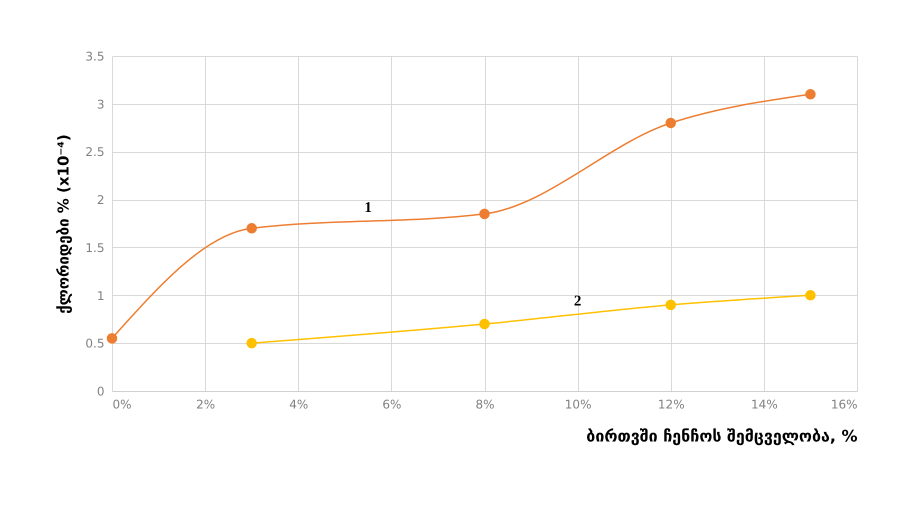 The height and width of the screenshot is (507, 918). I want to click on y-axis-title: ქლორიდები % (x10⁻⁴), so click(63, 224).